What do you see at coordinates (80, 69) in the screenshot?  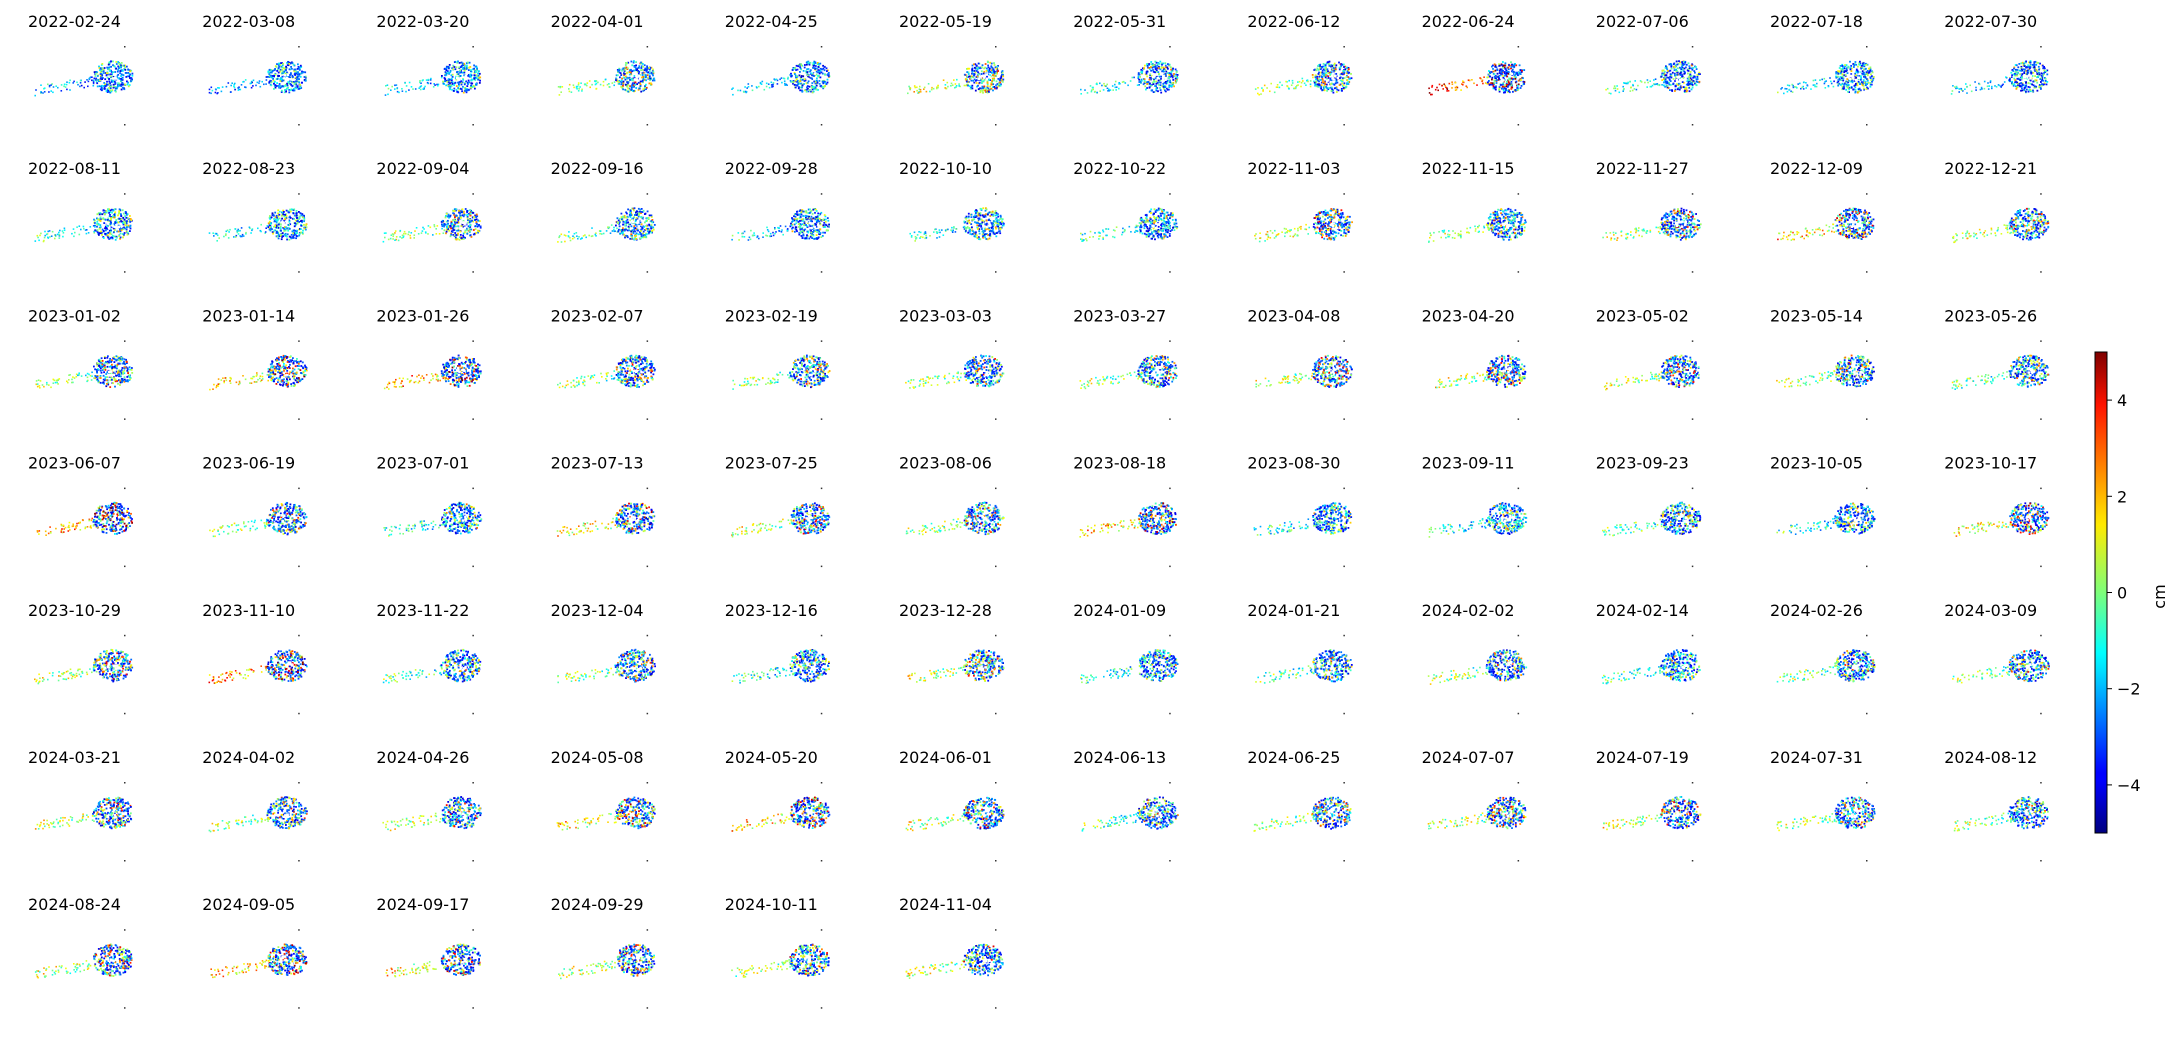 I see `map-panel: 2022-02-24` at bounding box center [80, 69].